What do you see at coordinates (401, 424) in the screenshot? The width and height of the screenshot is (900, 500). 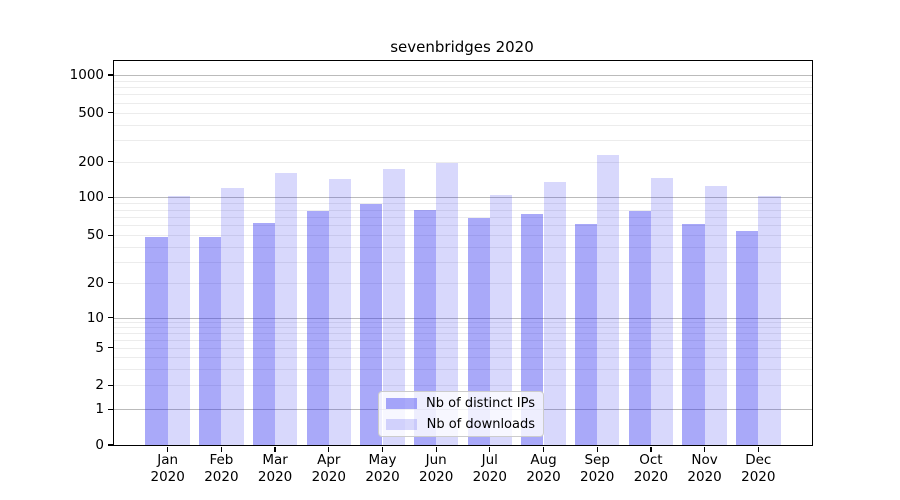 I see `legend-swatch-downloads` at bounding box center [401, 424].